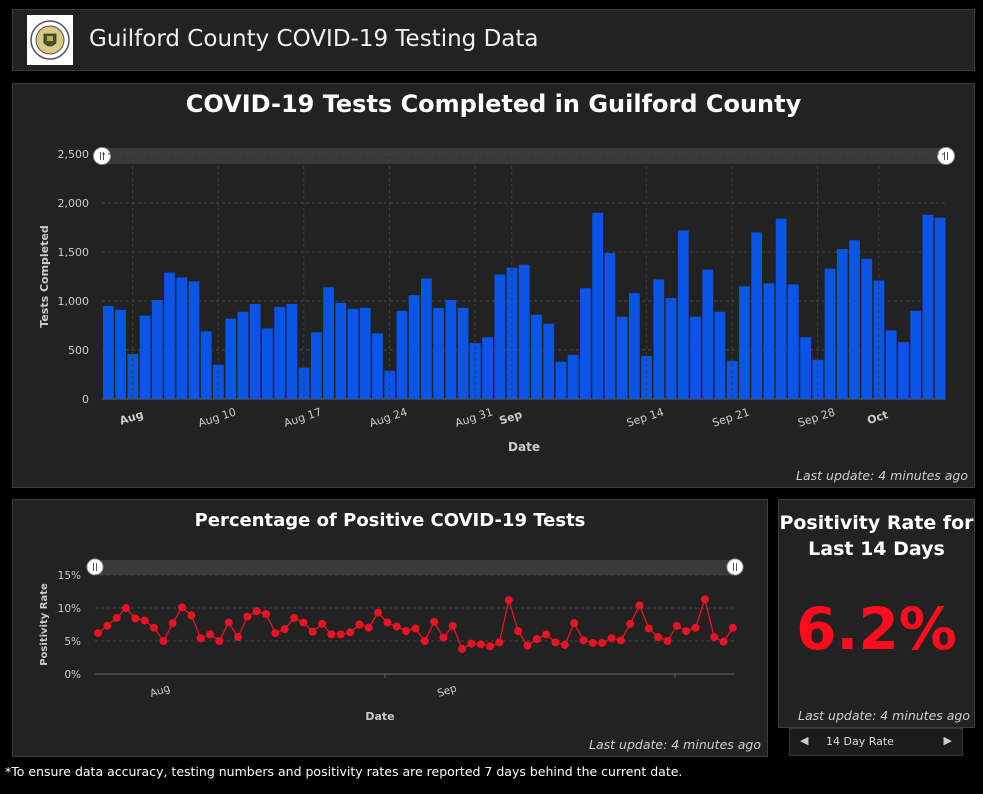 Image resolution: width=983 pixels, height=794 pixels. Describe the element at coordinates (876, 536) in the screenshot. I see `rate-title: Positivity Rate for Last 14 Days` at that location.